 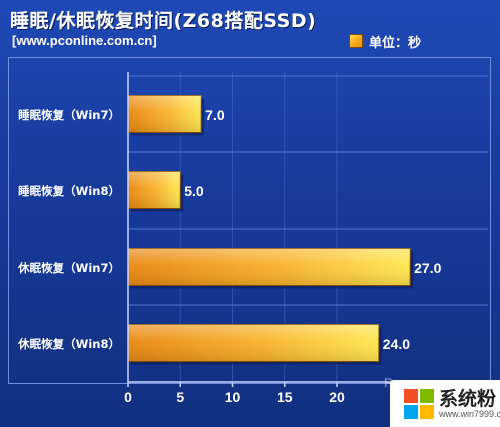 I want to click on value-label: 7.0, so click(x=215, y=115).